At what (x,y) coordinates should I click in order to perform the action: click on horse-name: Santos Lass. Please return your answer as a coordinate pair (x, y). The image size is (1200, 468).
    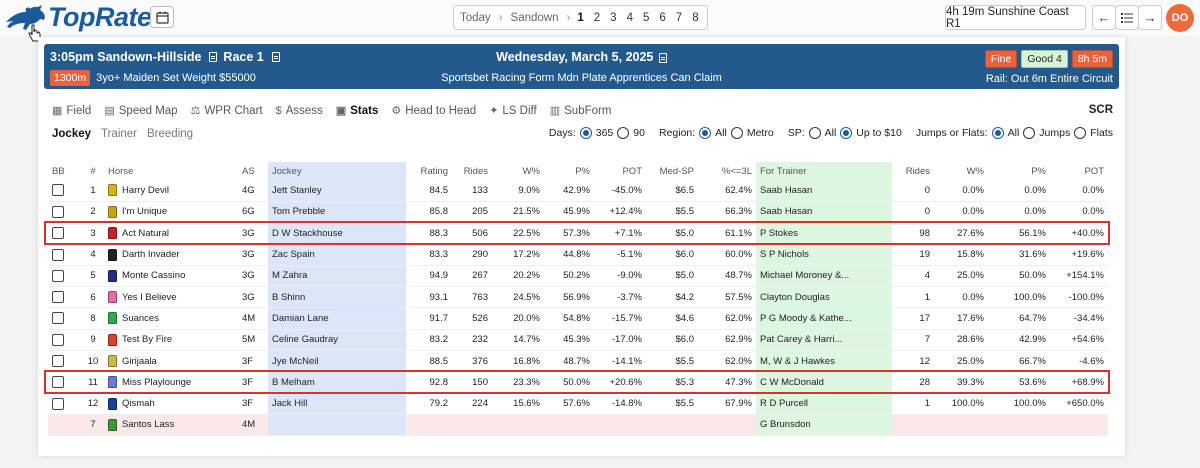
    Looking at the image, I should click on (148, 425).